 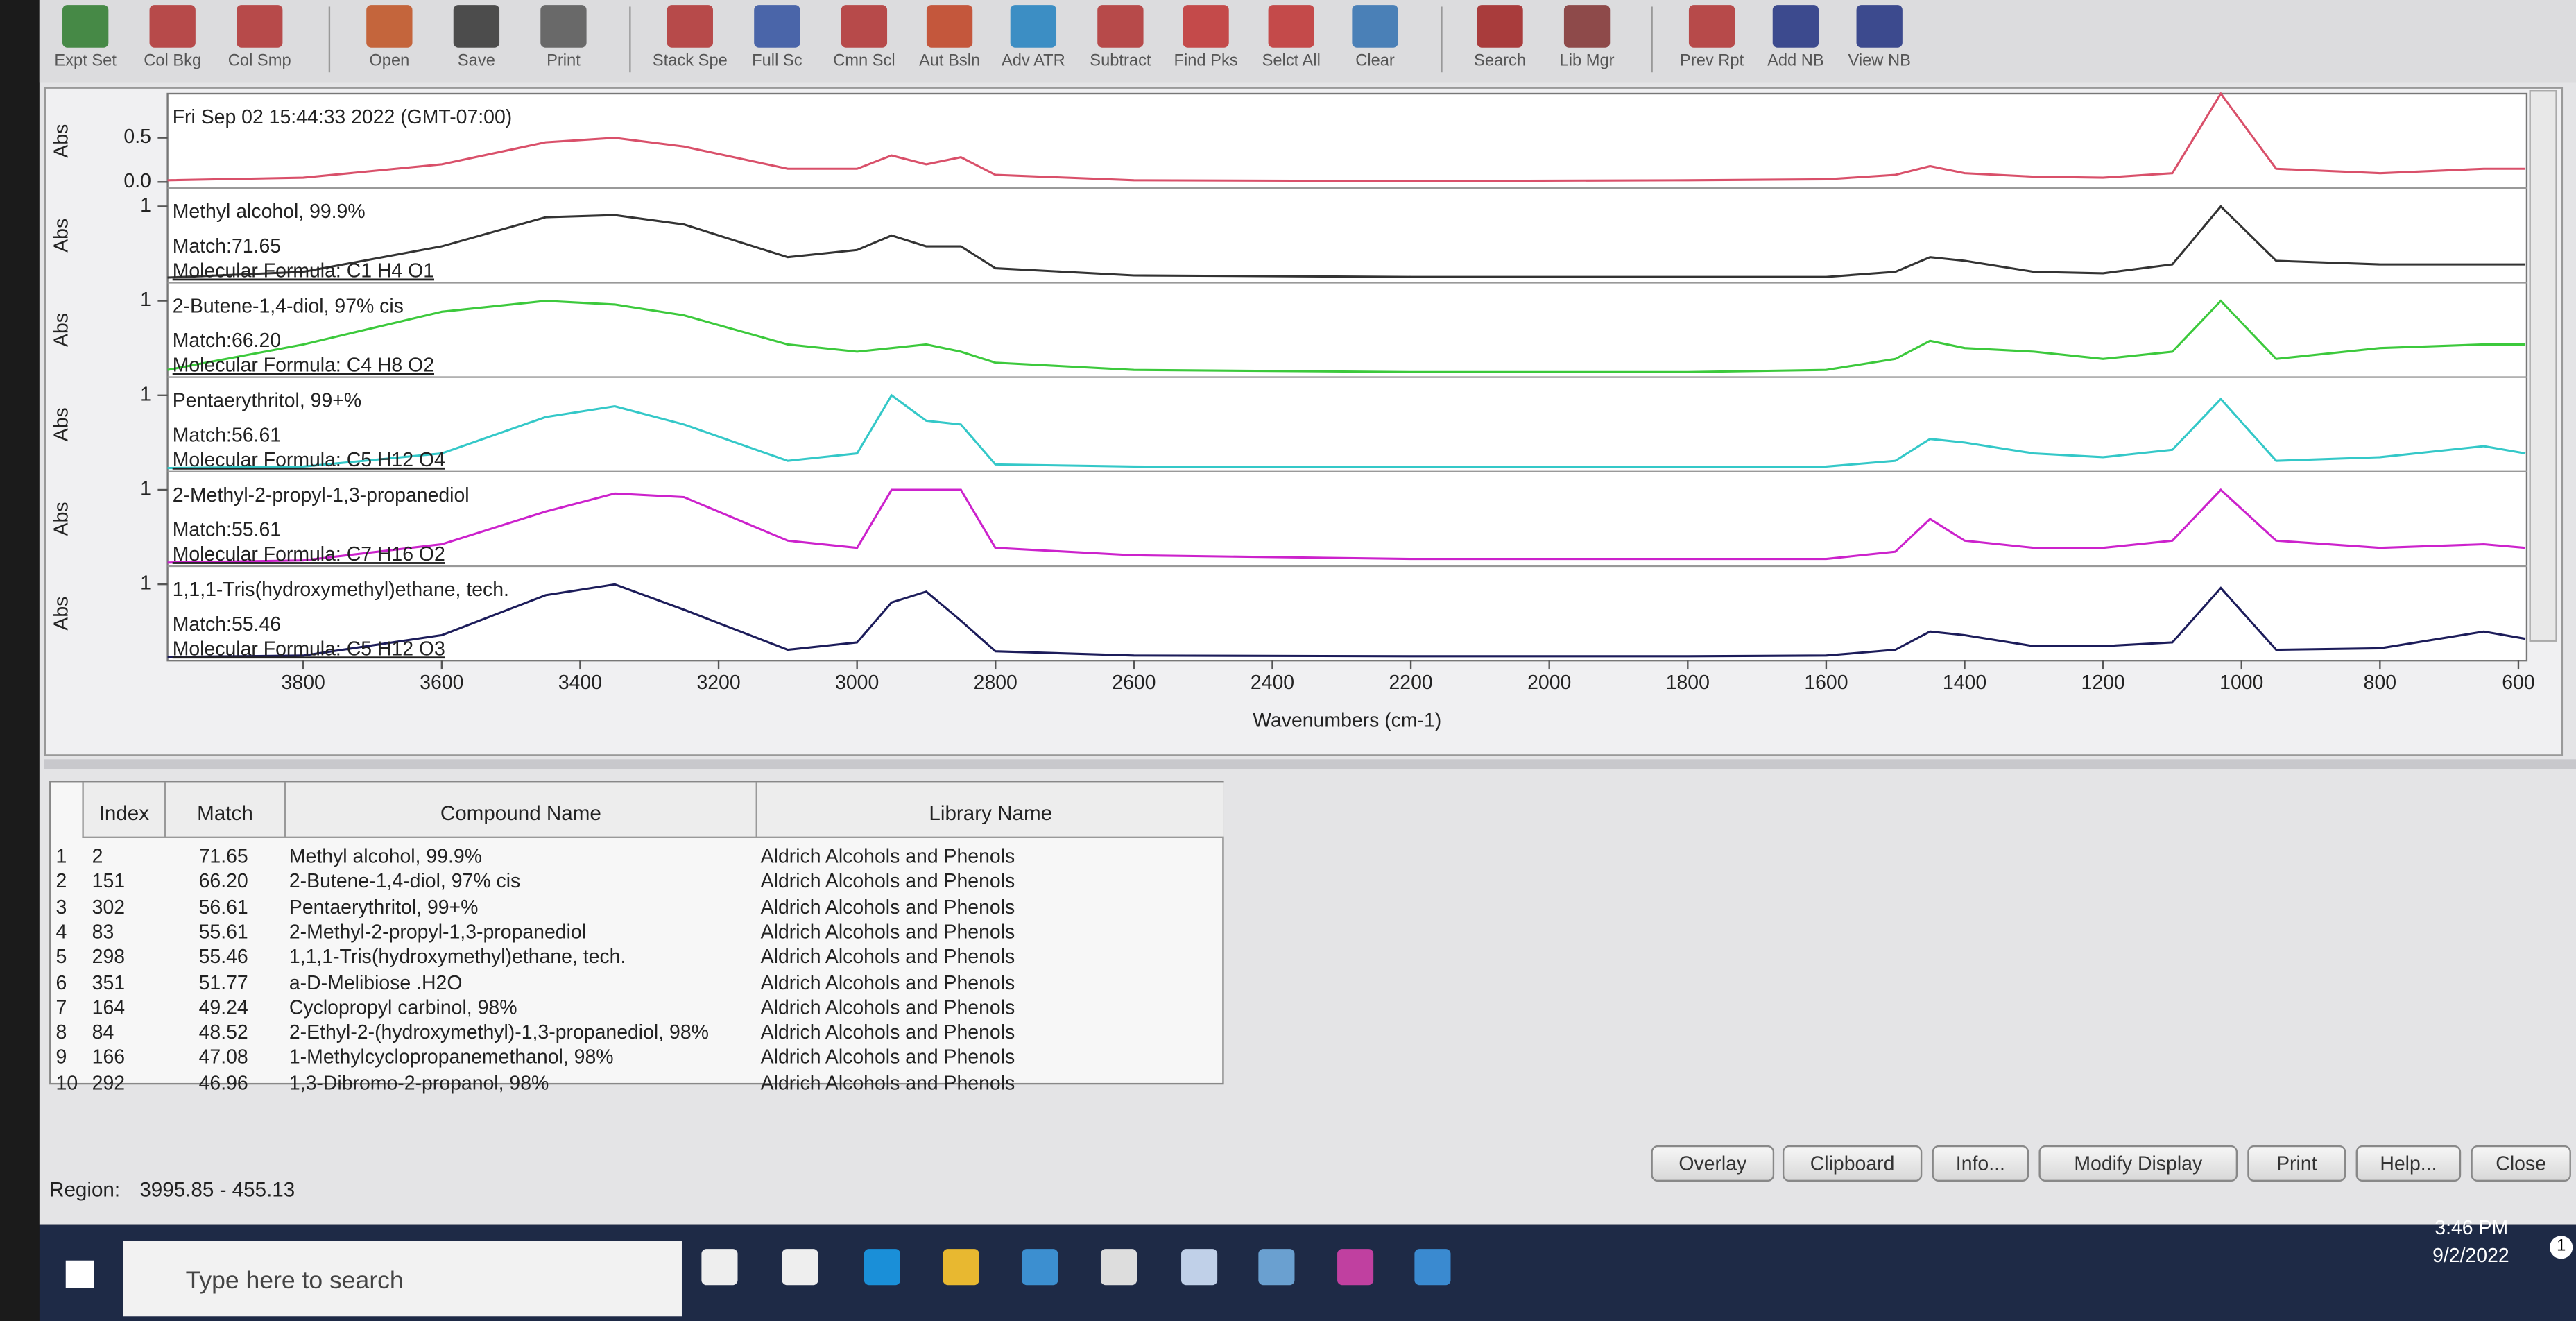 What do you see at coordinates (403, 1007) in the screenshot?
I see `table-cell: Cyclopropyl carbinol, 98%` at bounding box center [403, 1007].